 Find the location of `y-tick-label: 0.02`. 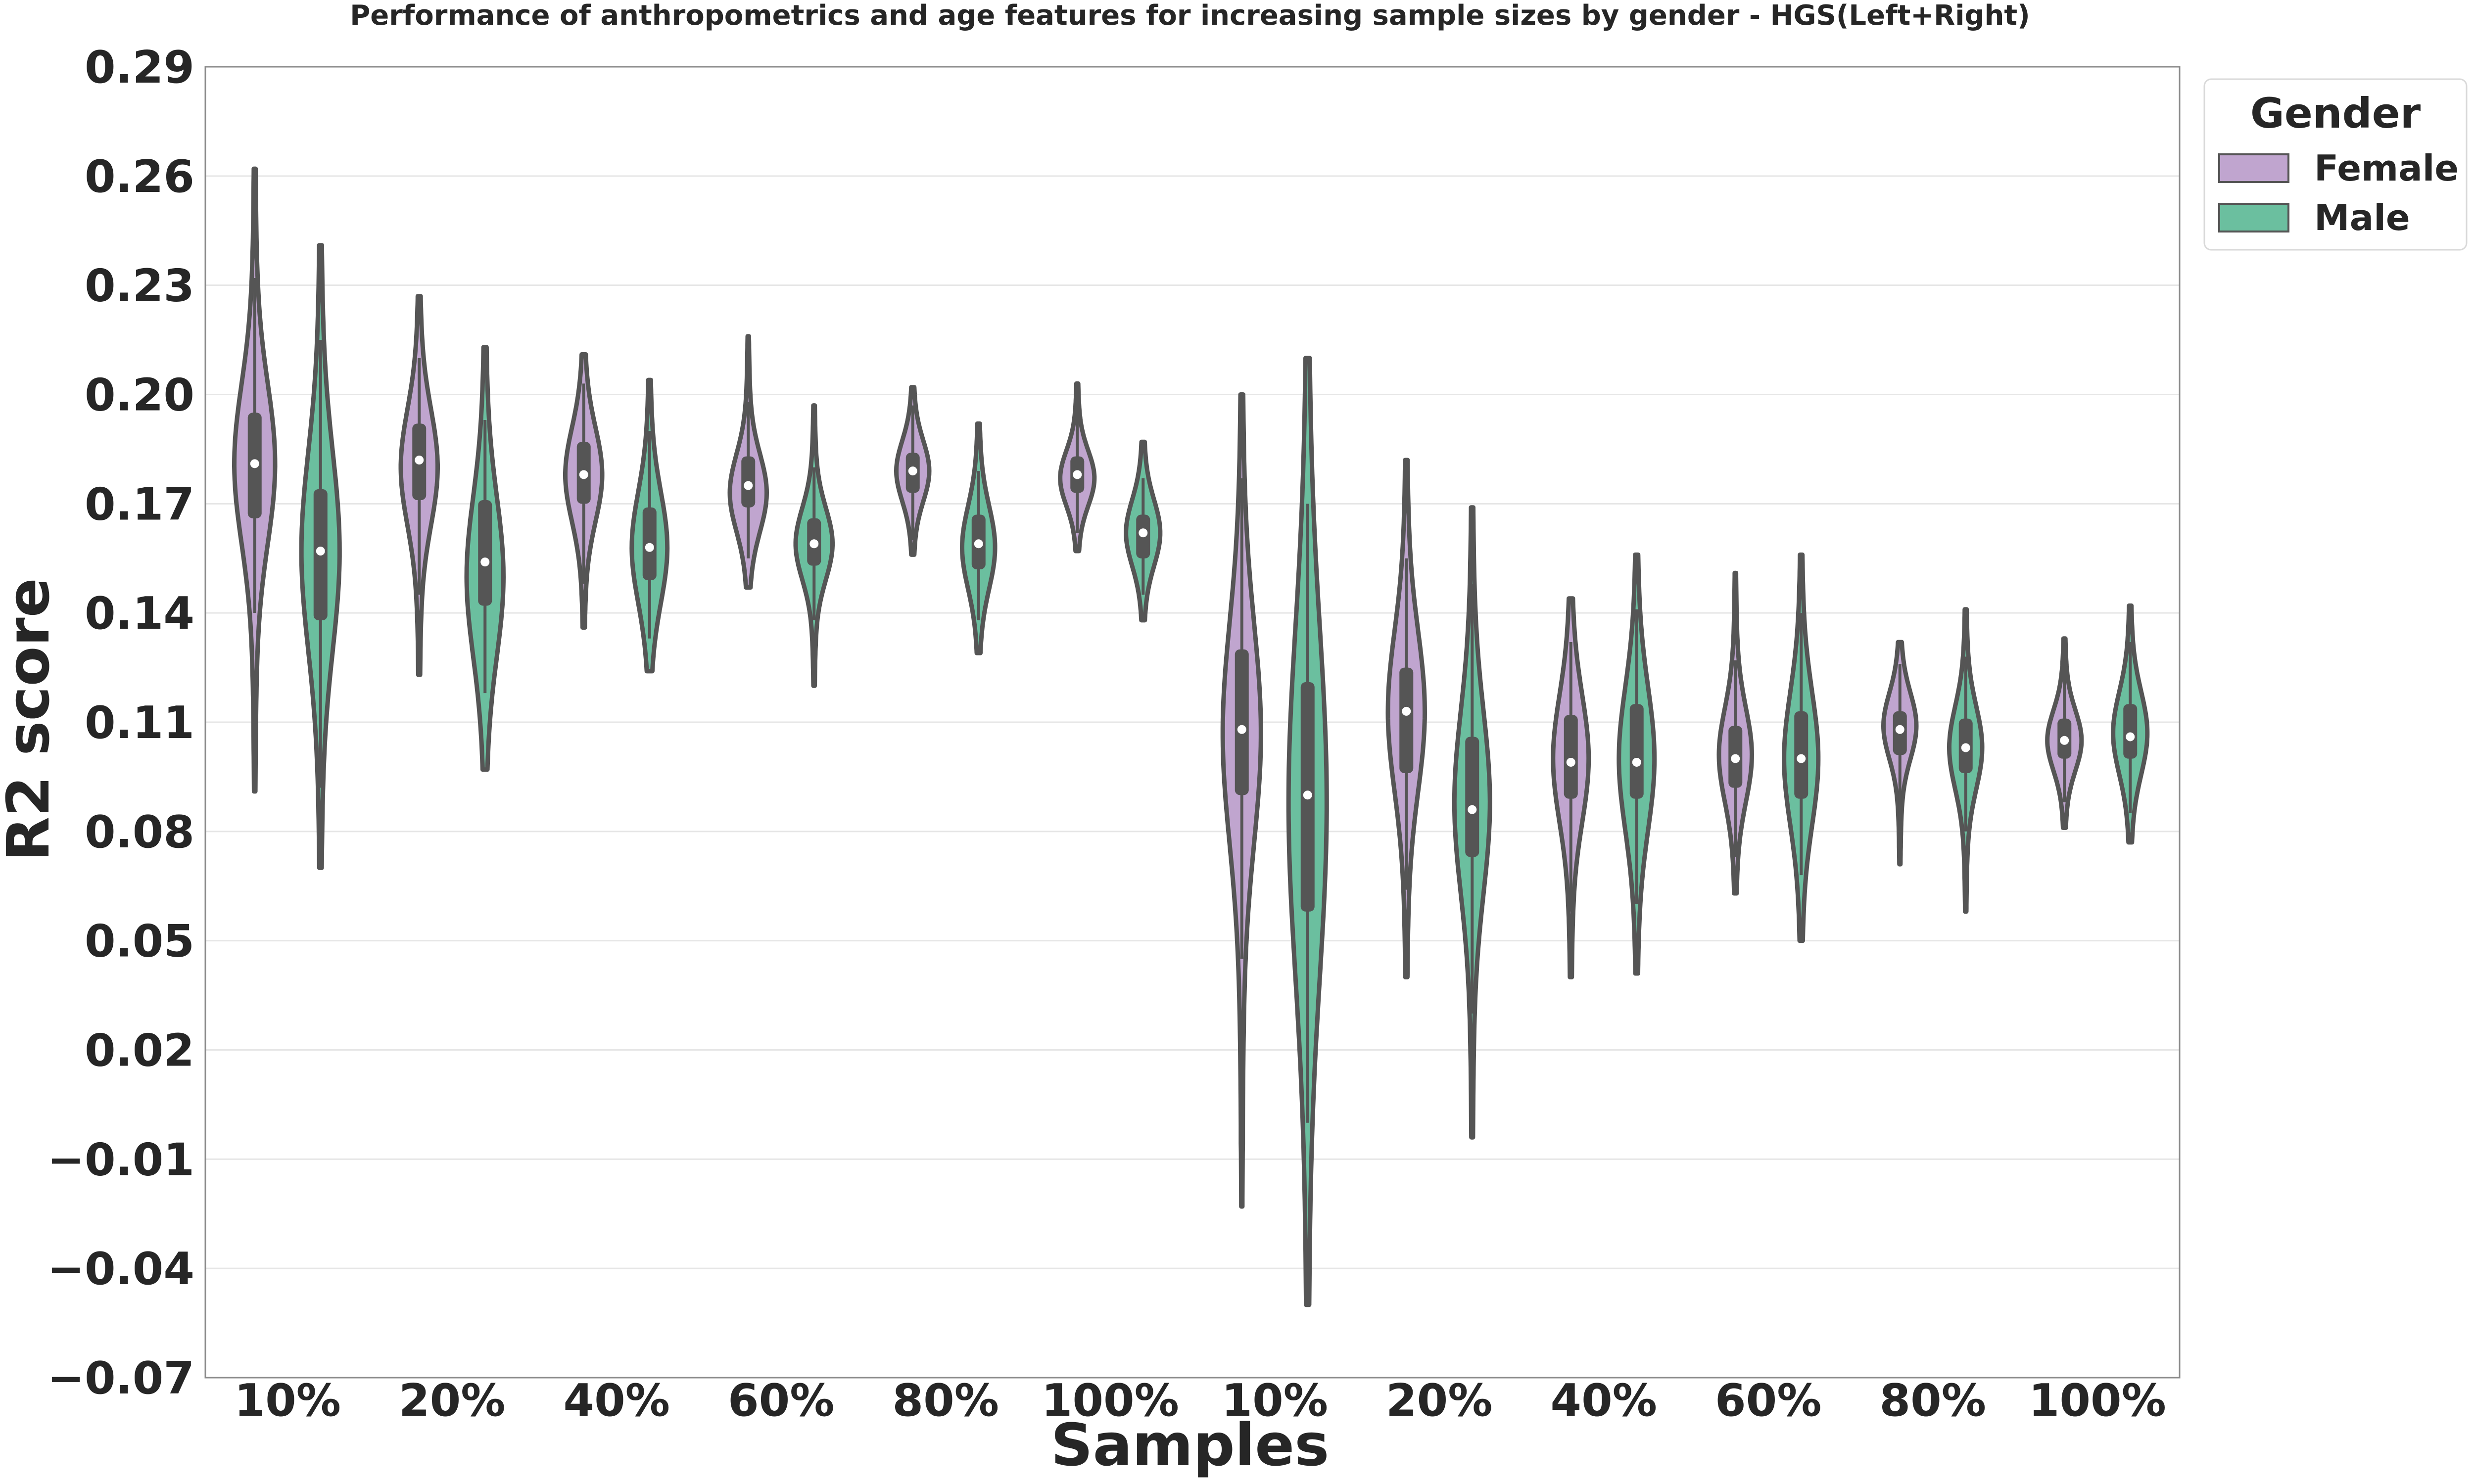

y-tick-label: 0.02 is located at coordinates (139, 1051).